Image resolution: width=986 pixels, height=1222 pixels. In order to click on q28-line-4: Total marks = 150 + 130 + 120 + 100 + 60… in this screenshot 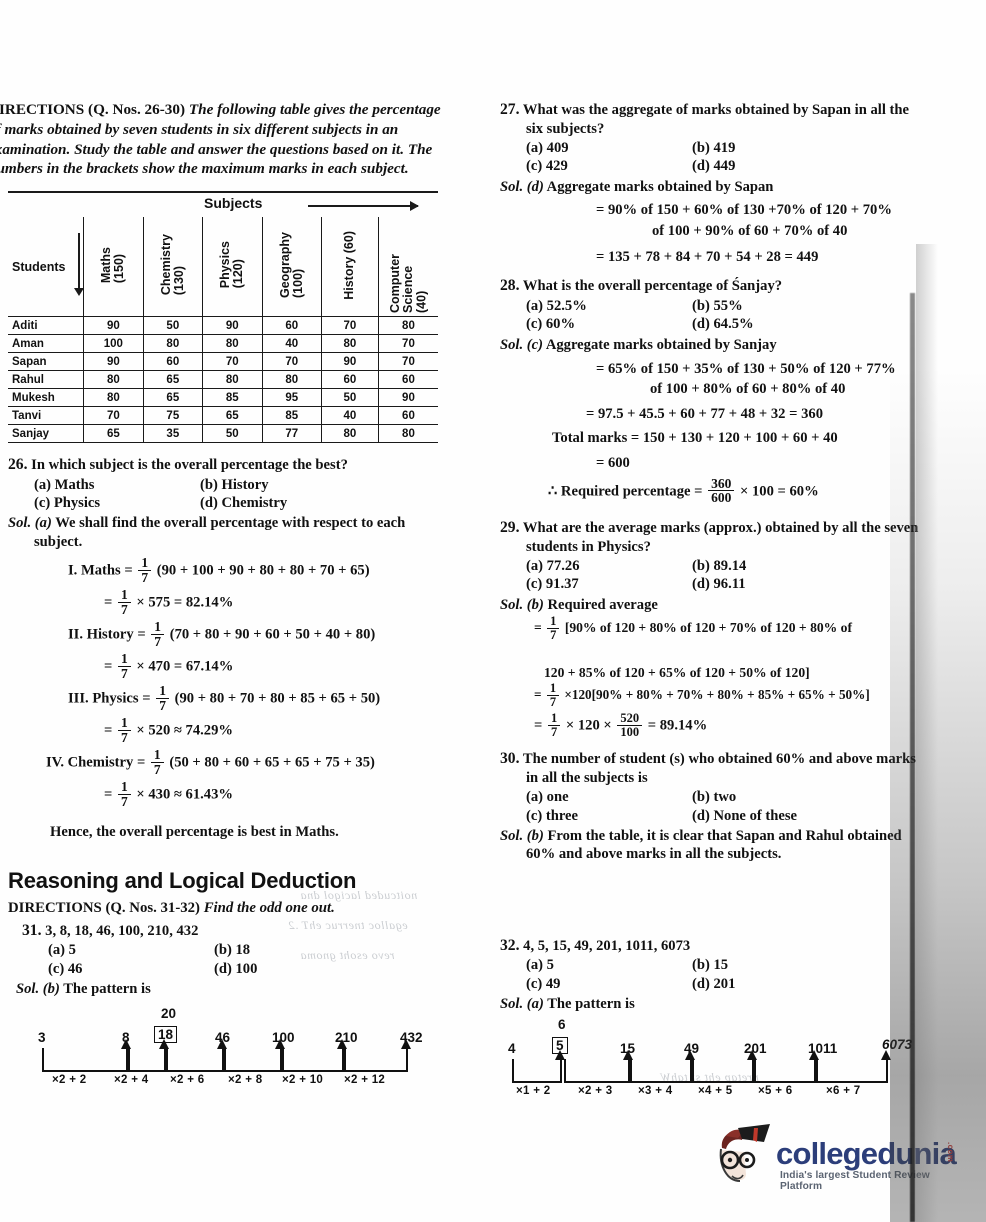, I will do `click(695, 438)`.